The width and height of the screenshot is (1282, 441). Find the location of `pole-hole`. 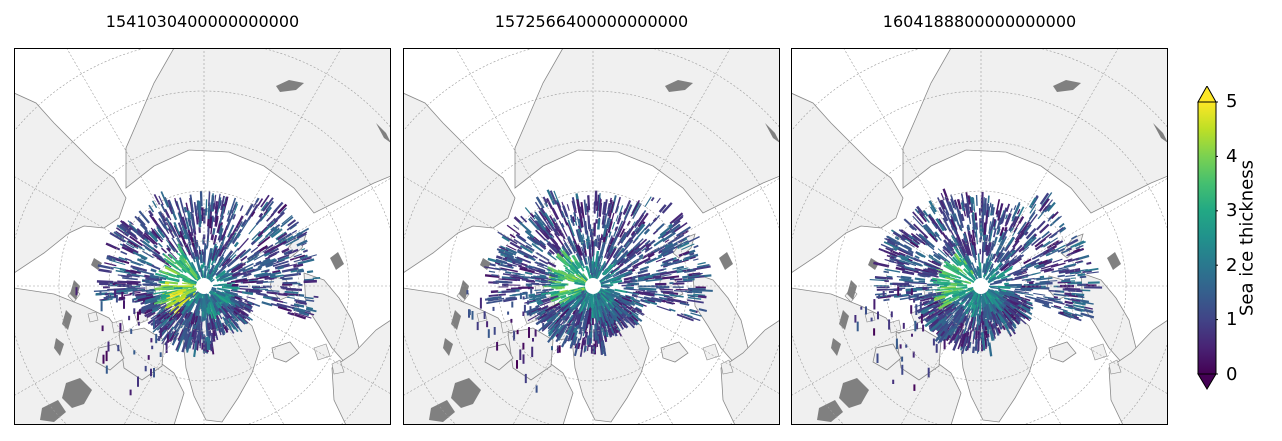

pole-hole is located at coordinates (593, 286).